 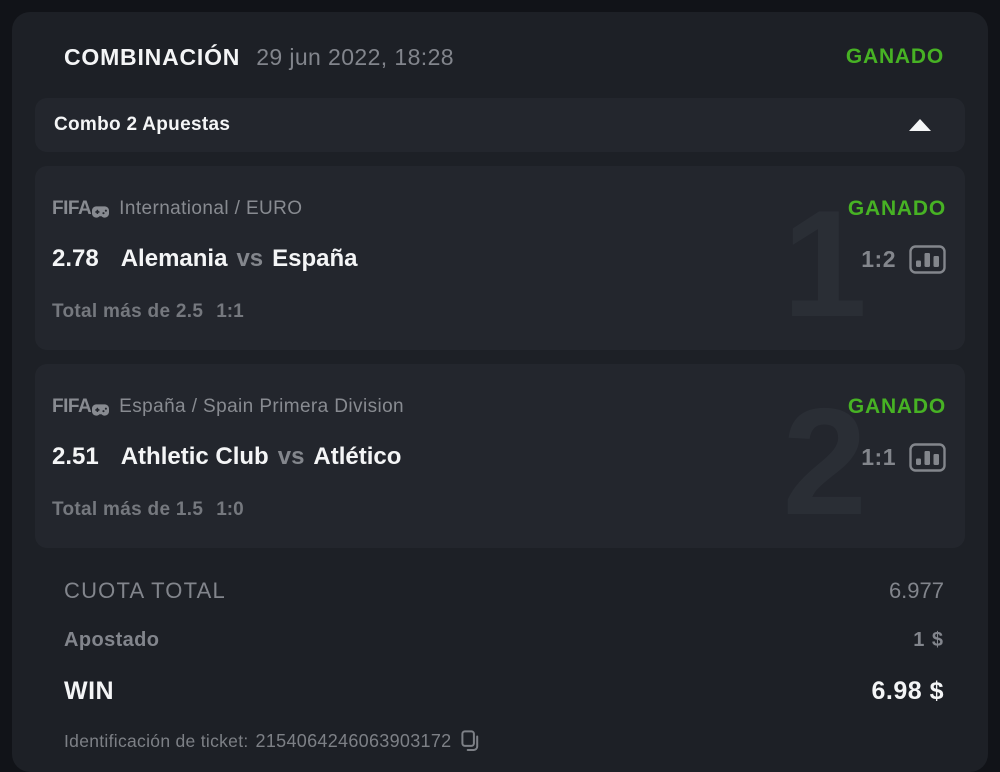 I want to click on match-score: 1:1, so click(x=878, y=456).